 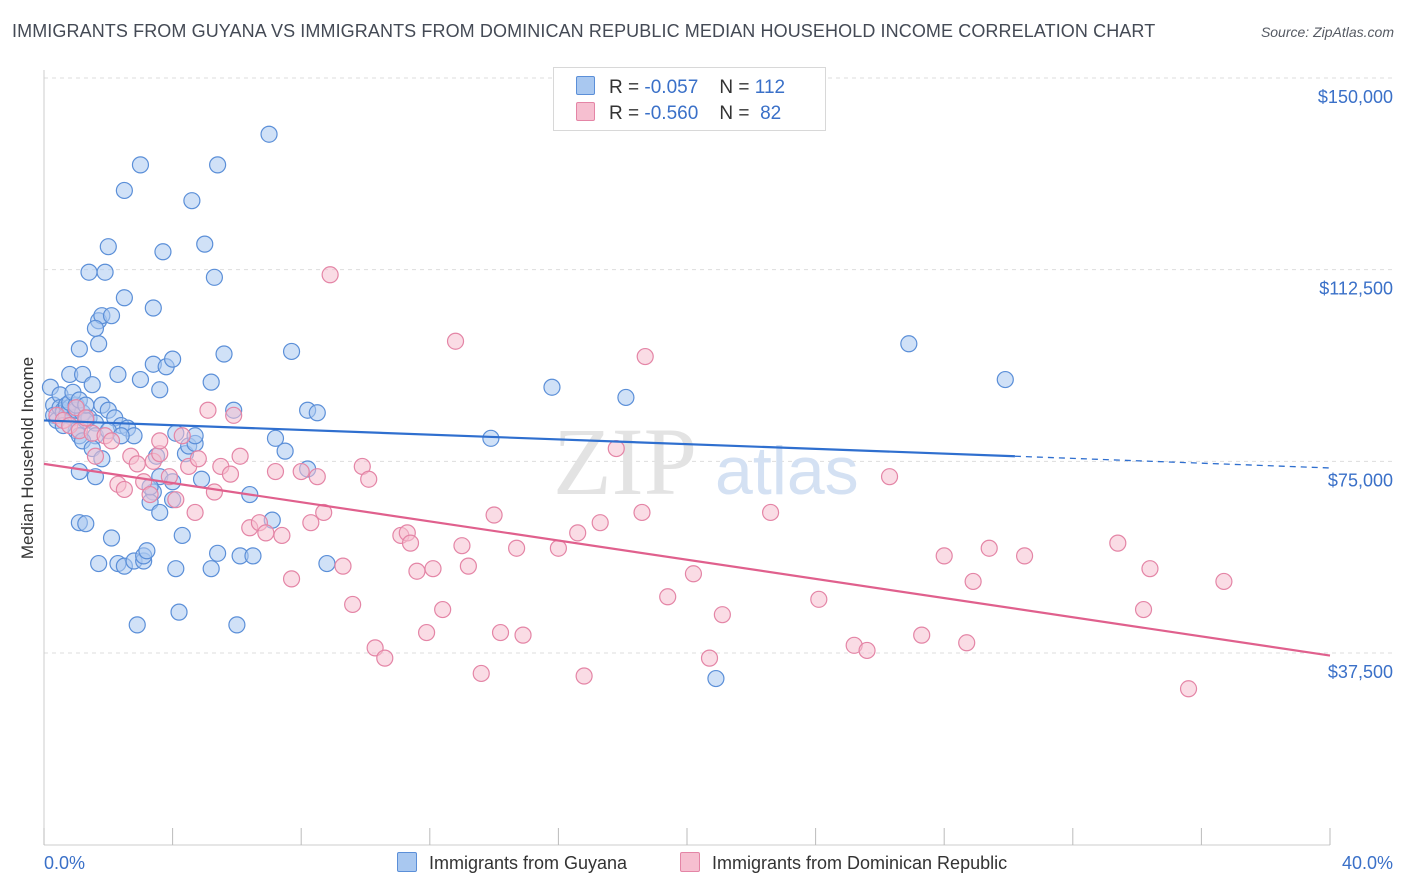 I want to click on legend-swatch-blue, so click(x=585, y=85).